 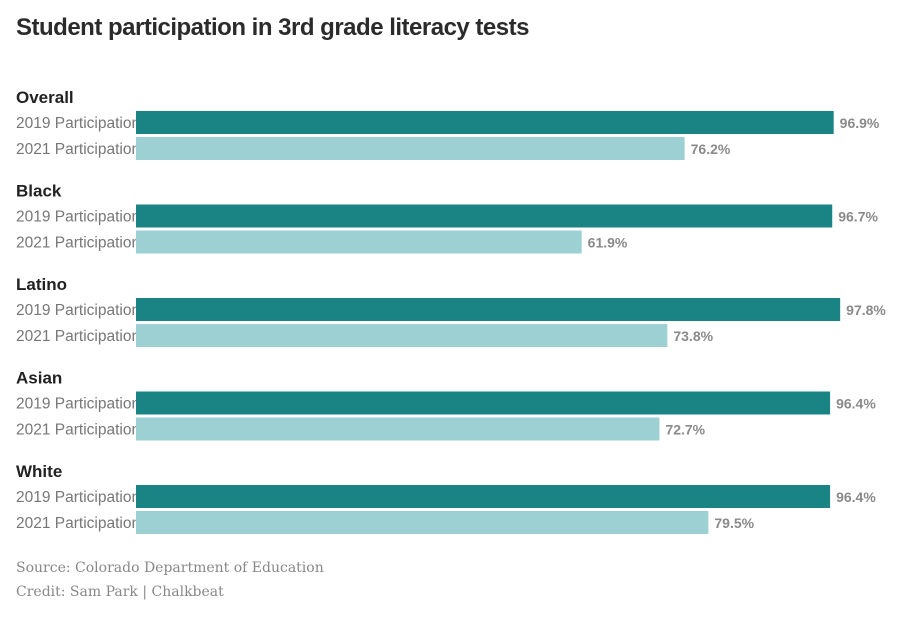 I want to click on source-note: Source: Colorado Department of Education, so click(x=170, y=568).